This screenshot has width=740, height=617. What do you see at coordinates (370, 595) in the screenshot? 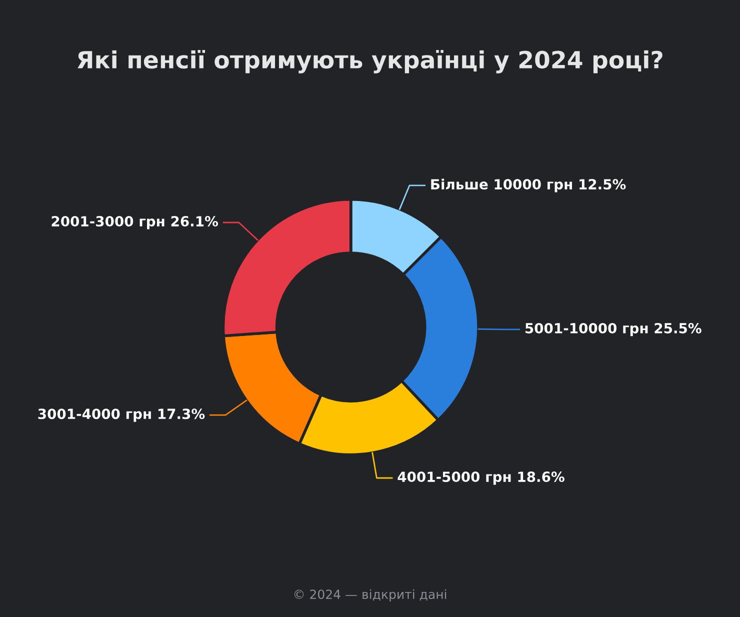
I see `text: © 2024 — відкриті дані` at bounding box center [370, 595].